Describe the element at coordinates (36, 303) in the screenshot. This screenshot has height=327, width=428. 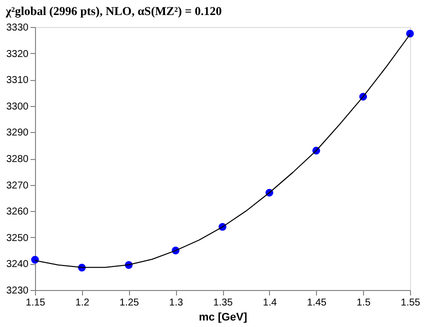
I see `x-tick-label: 1.15` at that location.